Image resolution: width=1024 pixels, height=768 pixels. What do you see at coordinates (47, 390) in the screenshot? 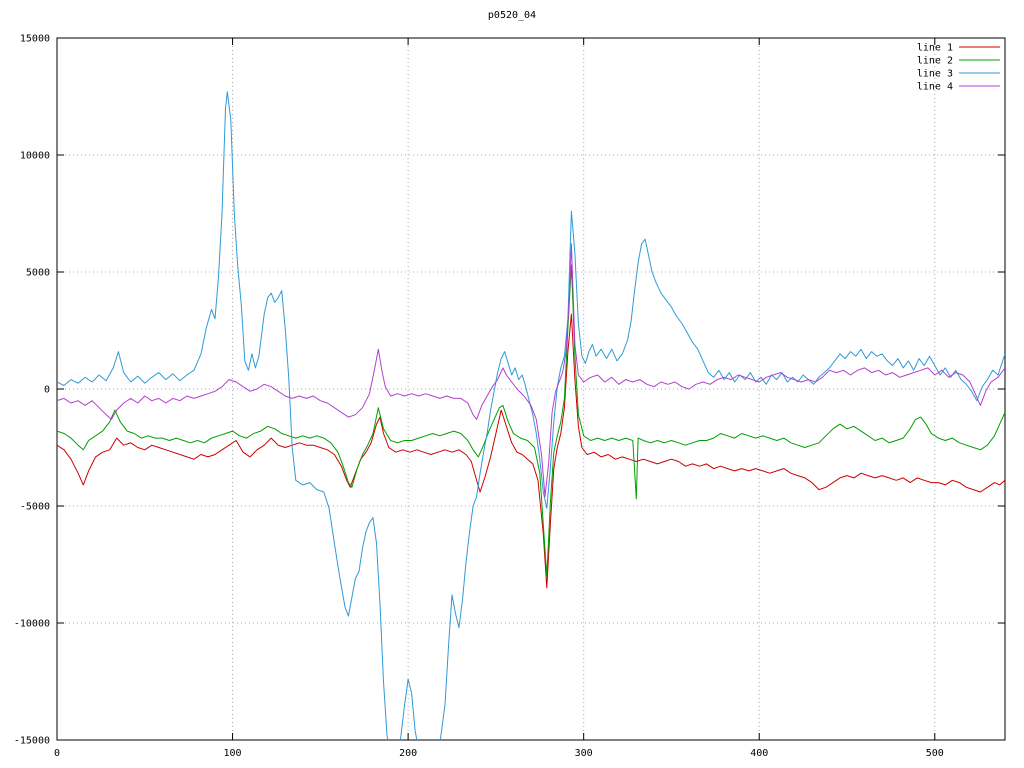
I see `y-tick-label: 0` at bounding box center [47, 390].